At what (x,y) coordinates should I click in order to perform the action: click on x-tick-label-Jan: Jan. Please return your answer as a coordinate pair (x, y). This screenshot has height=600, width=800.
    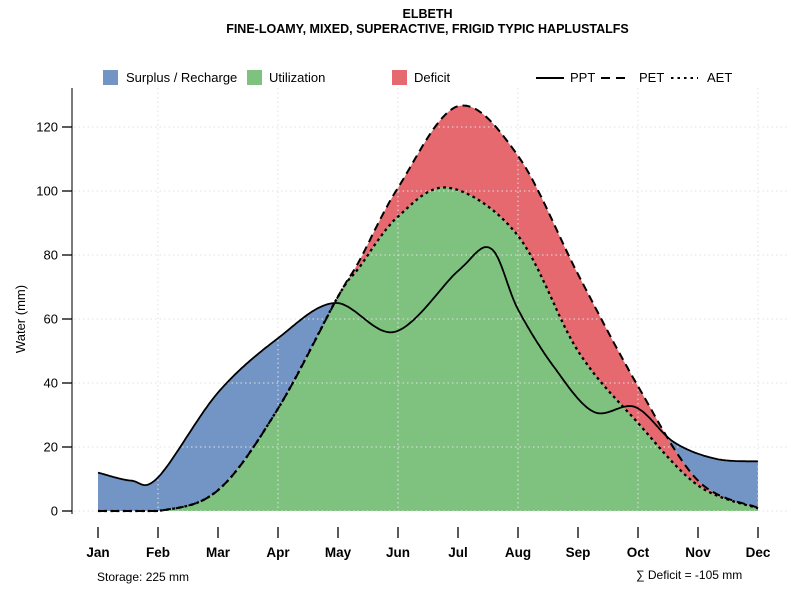
    Looking at the image, I should click on (97, 552).